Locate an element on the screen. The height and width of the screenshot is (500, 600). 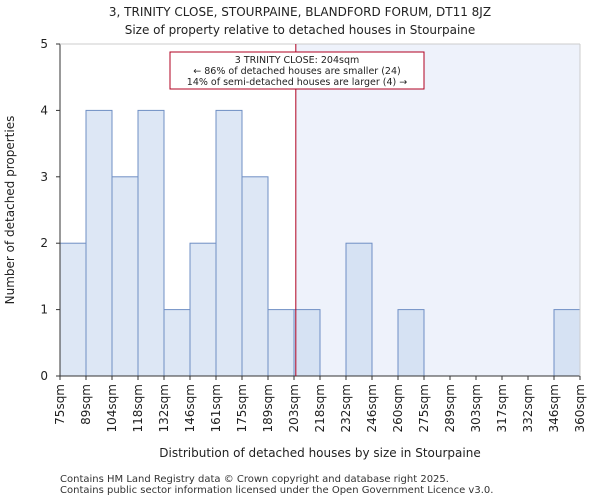
bar-104sqm is located at coordinates (125, 276).